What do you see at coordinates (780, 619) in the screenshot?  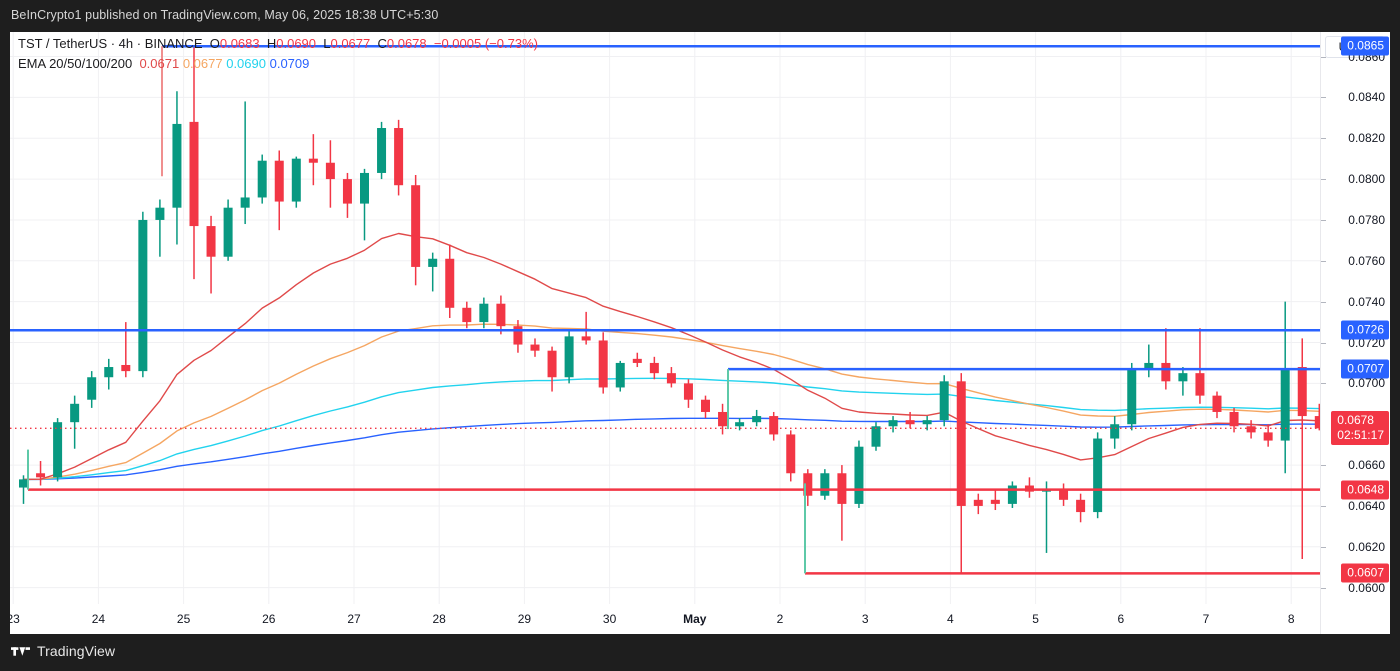 I see `time-tick-label: 2` at bounding box center [780, 619].